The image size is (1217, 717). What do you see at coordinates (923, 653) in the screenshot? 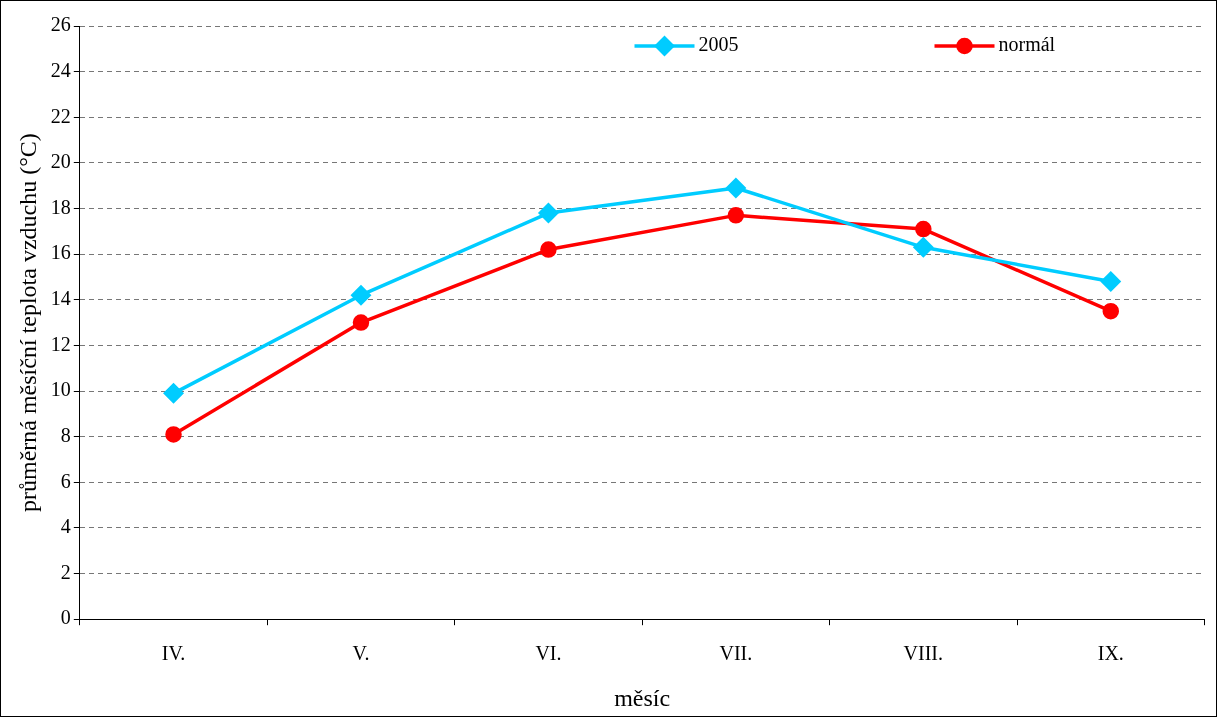
I see `x-tick-label: VIII.` at bounding box center [923, 653].